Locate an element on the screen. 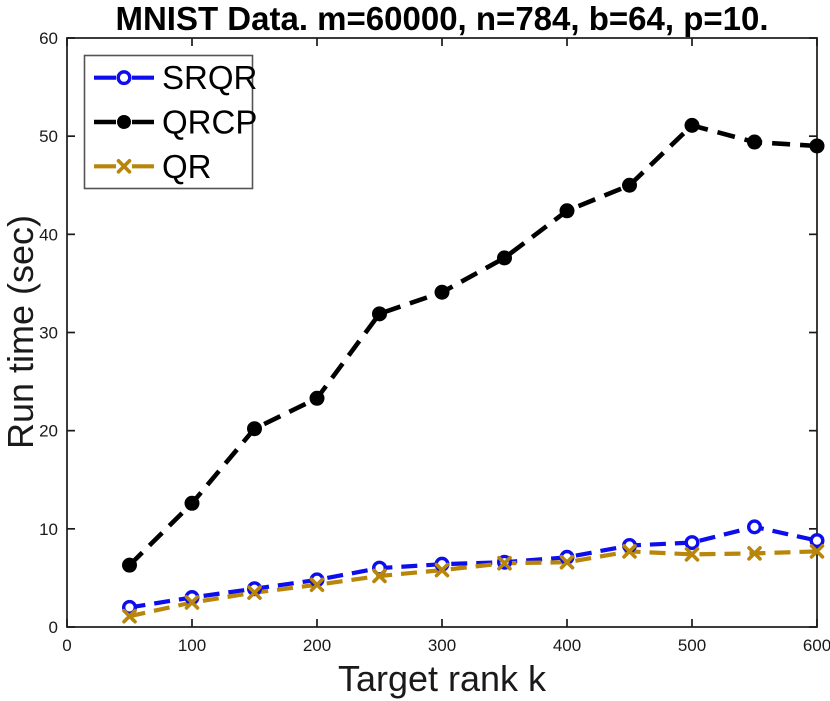 Image resolution: width=830 pixels, height=701 pixels. x-tick-label: 0 is located at coordinates (66, 645).